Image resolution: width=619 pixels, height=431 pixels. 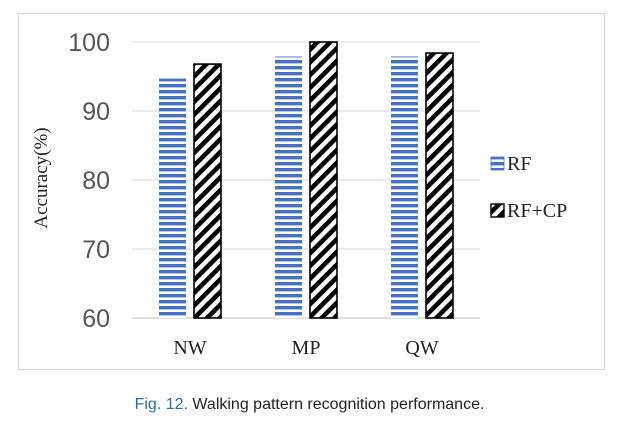 I want to click on bar-rf-qw, so click(x=404, y=187).